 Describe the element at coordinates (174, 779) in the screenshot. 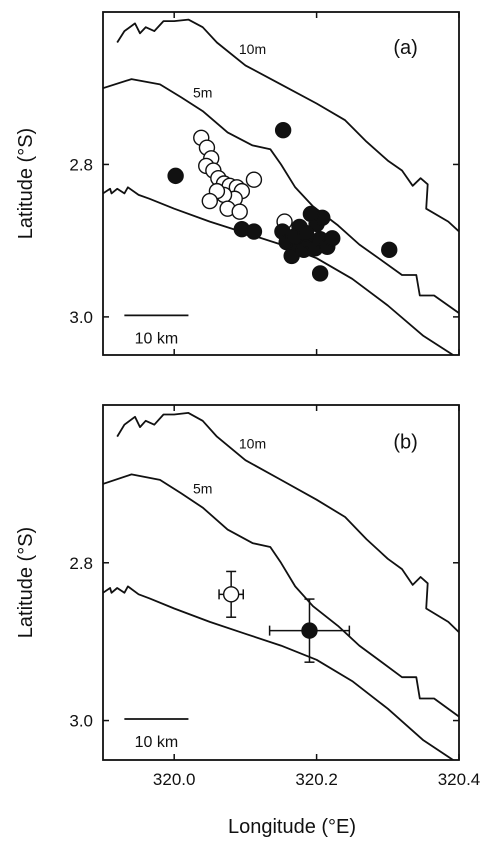

I see `x-tick-label: 320.0` at that location.